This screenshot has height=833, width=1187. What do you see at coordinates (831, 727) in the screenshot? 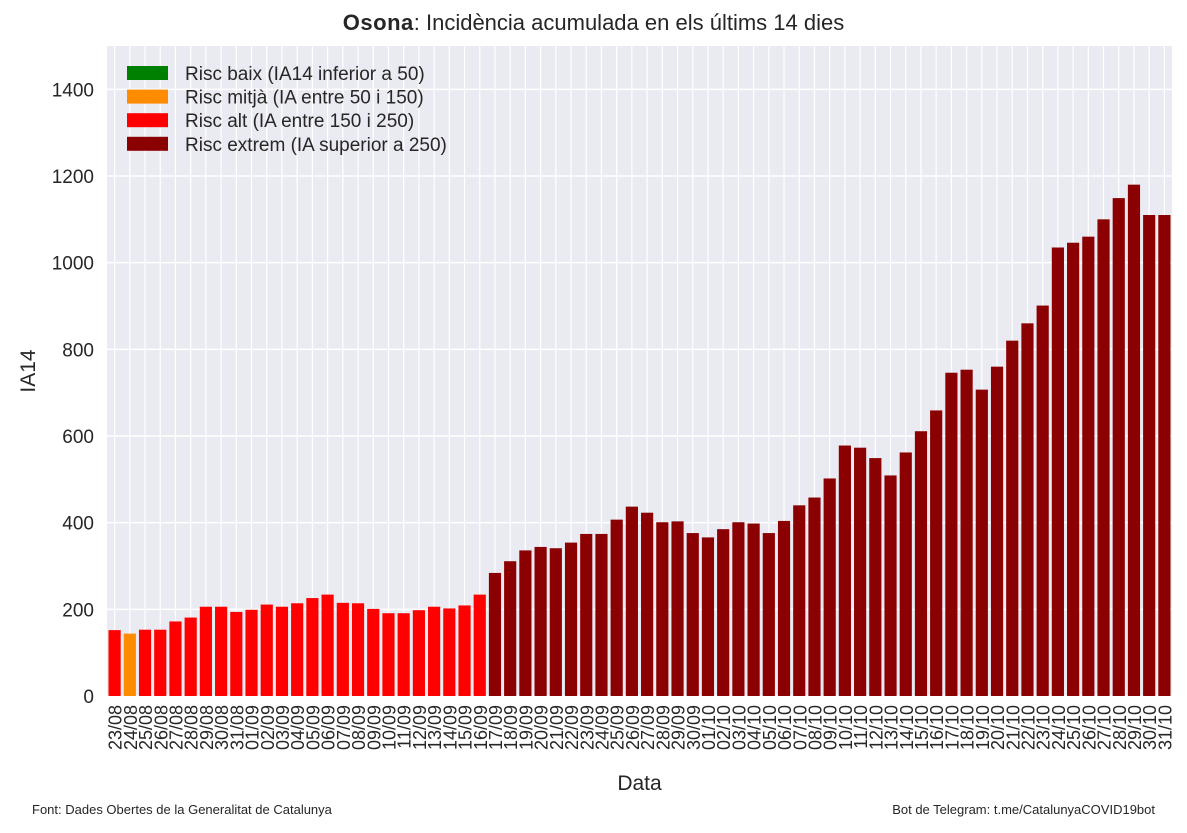
I see `x-tick-label: 09/10` at bounding box center [831, 727].